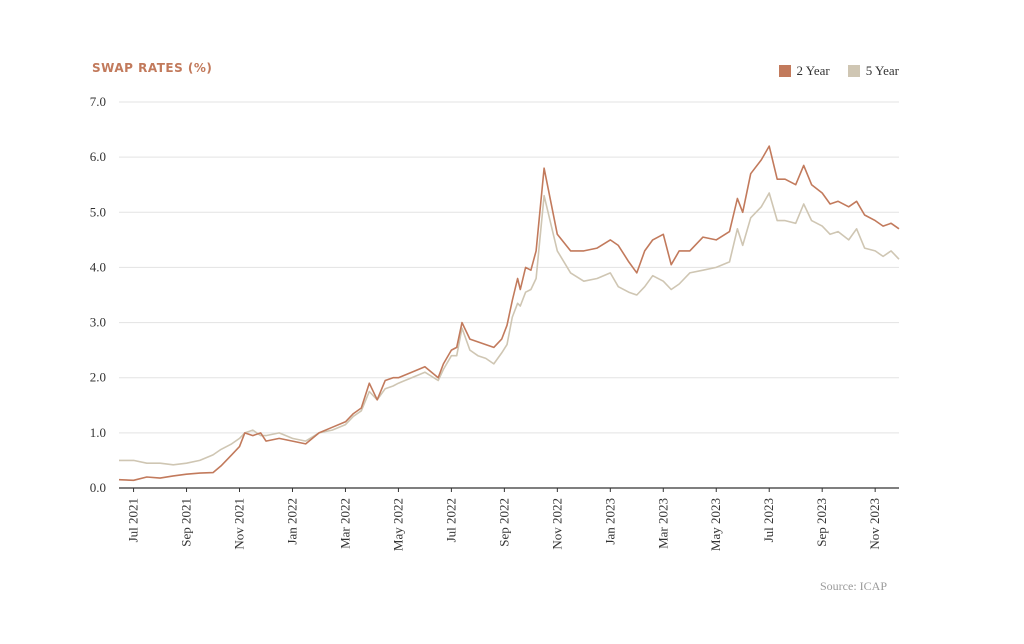 This screenshot has width=1024, height=644. Describe the element at coordinates (813, 70) in the screenshot. I see `legend-label-2-year: 2 Year` at that location.